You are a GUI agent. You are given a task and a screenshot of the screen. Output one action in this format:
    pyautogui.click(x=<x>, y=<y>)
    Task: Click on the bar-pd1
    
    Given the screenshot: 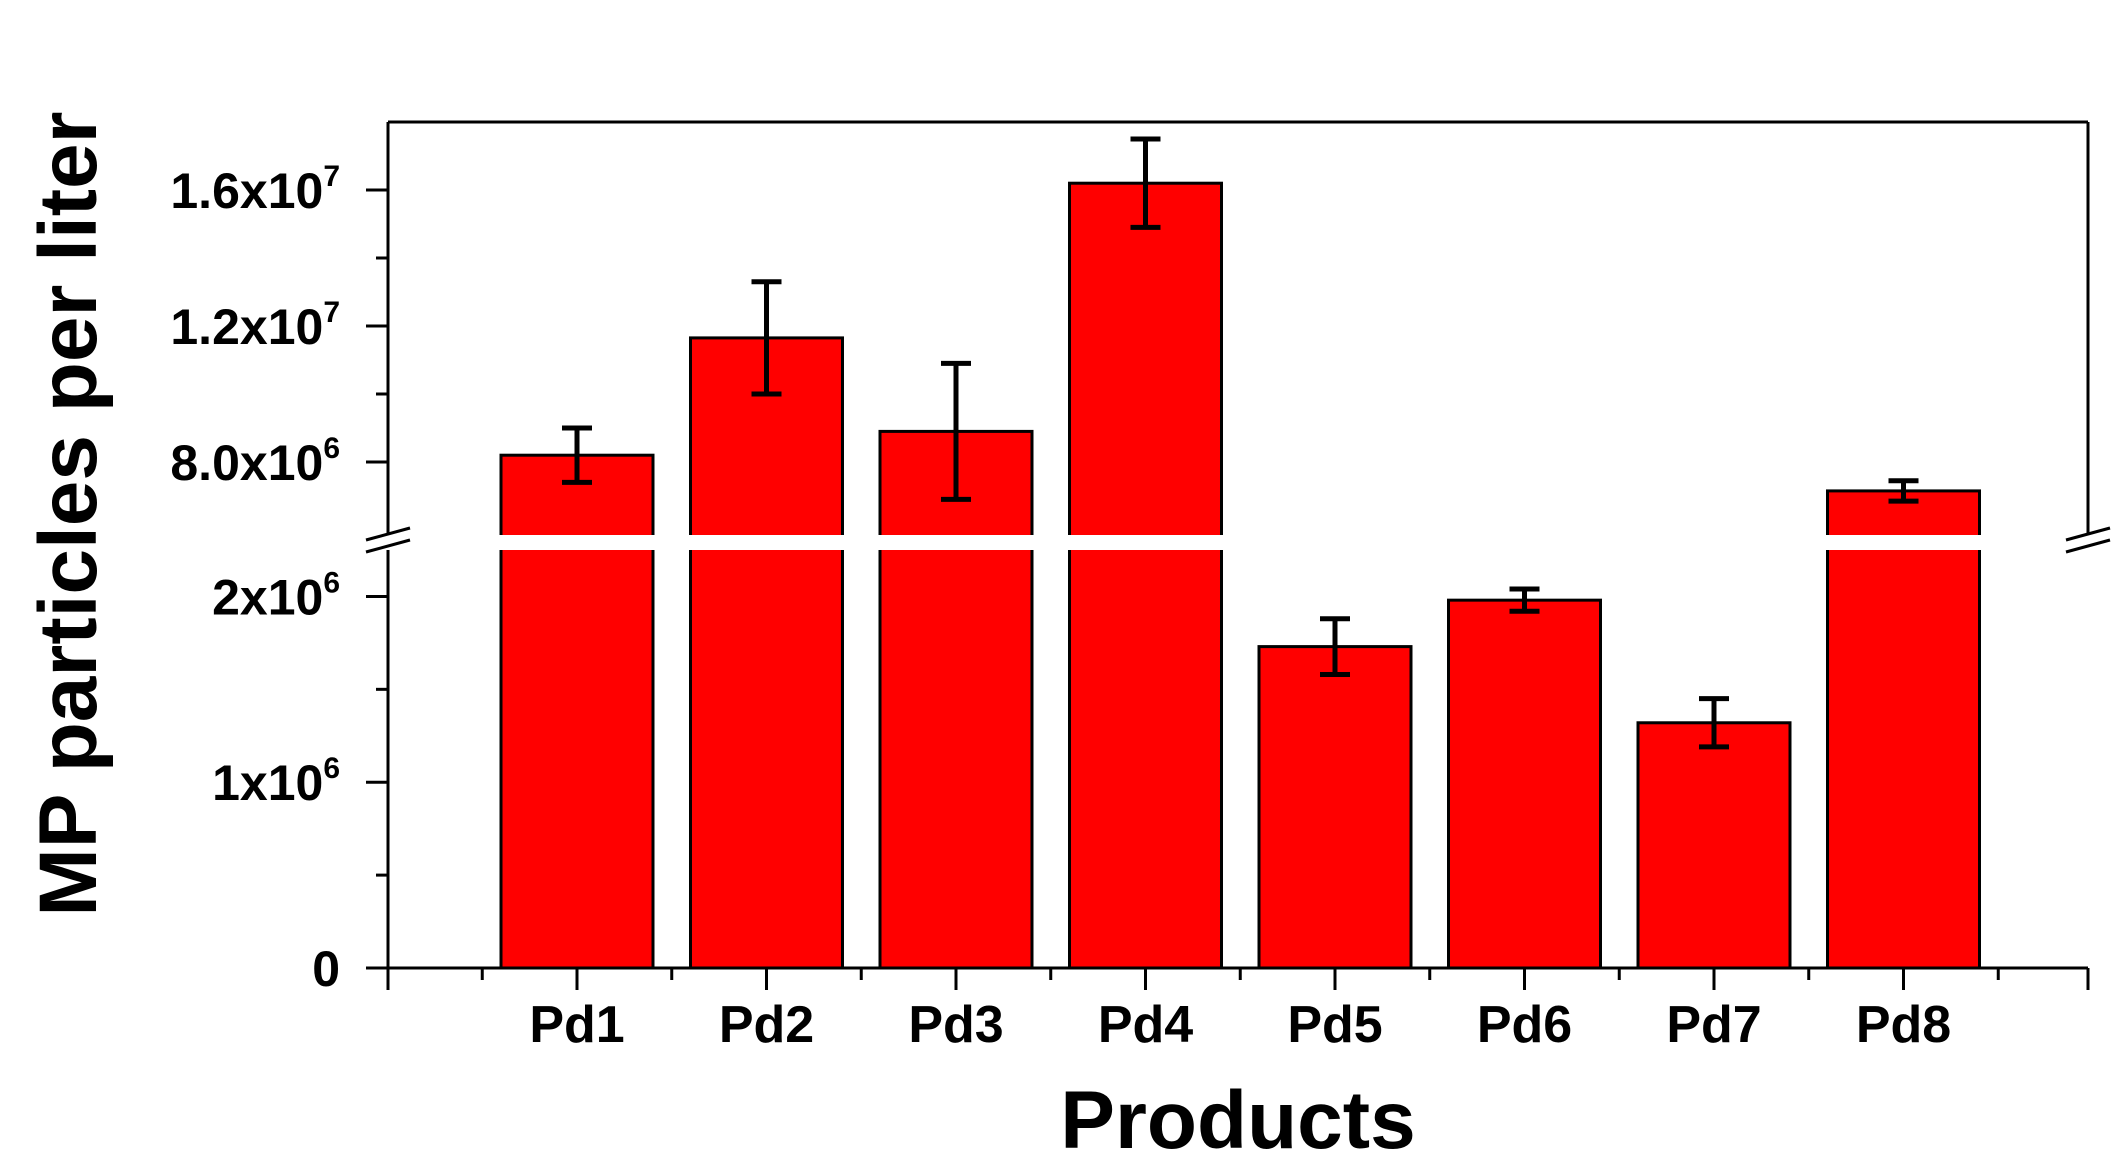 What is the action you would take?
    pyautogui.click(x=577, y=711)
    